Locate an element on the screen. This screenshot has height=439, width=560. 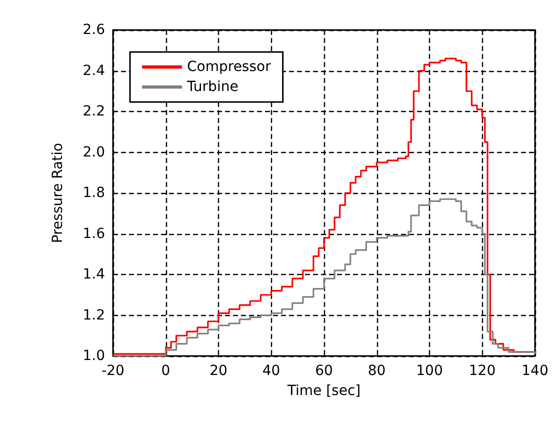
y-tick-label: 1.0 is located at coordinates (93, 356).